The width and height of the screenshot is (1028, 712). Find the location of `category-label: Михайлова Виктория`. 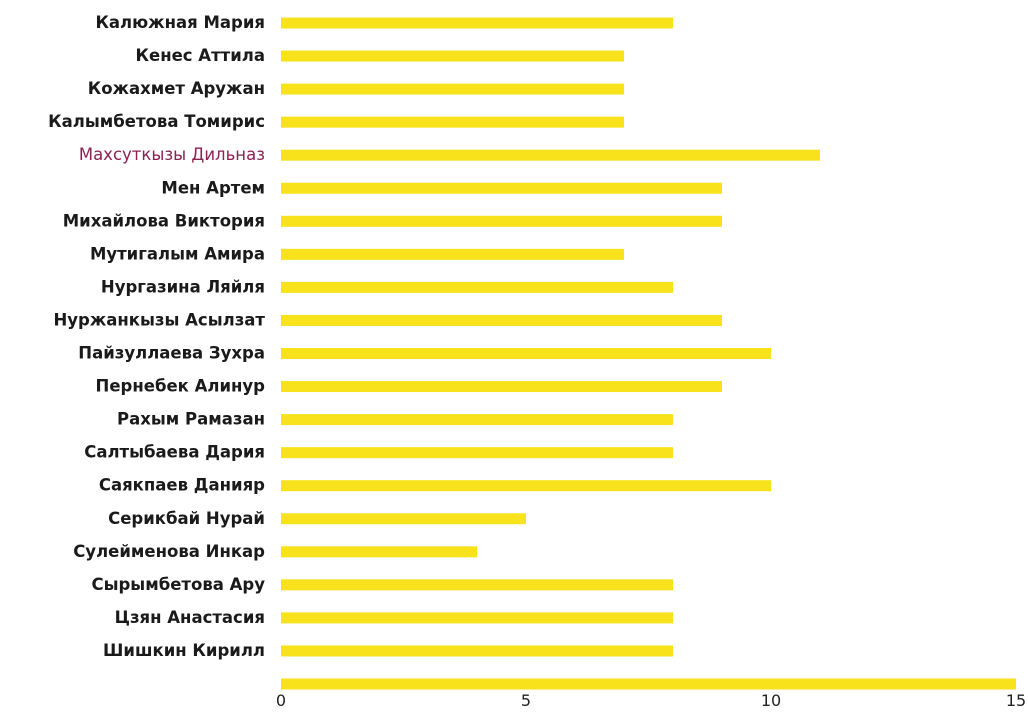

category-label: Михайлова Виктория is located at coordinates (164, 220).